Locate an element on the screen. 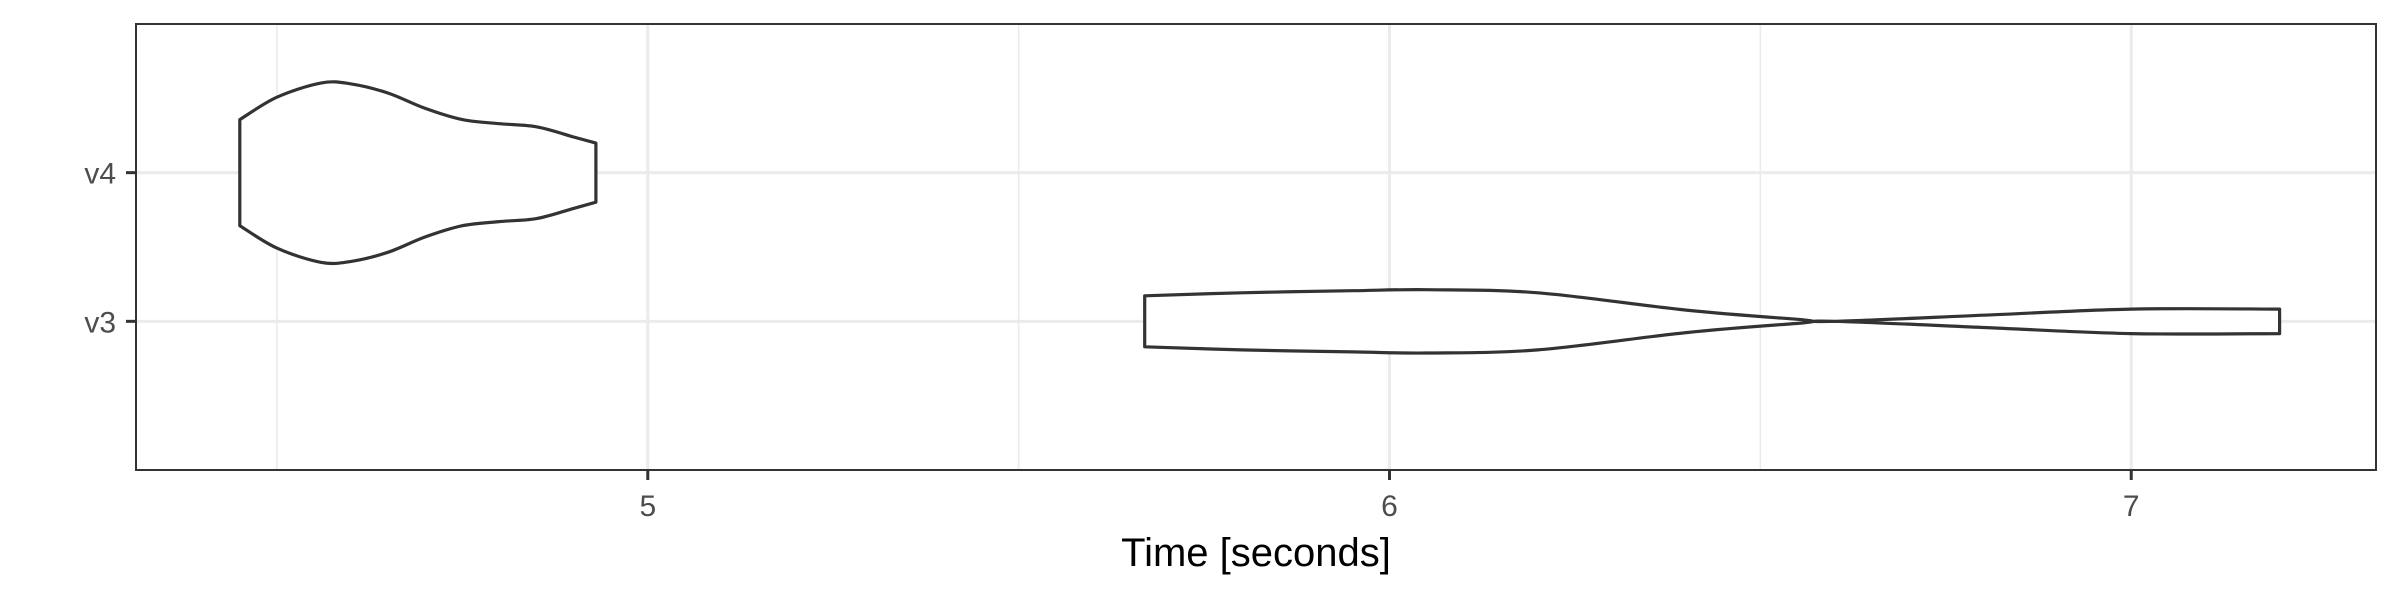 Image resolution: width=2400 pixels, height=600 pixels. y-tick-label-v3: v3 is located at coordinates (100, 322).